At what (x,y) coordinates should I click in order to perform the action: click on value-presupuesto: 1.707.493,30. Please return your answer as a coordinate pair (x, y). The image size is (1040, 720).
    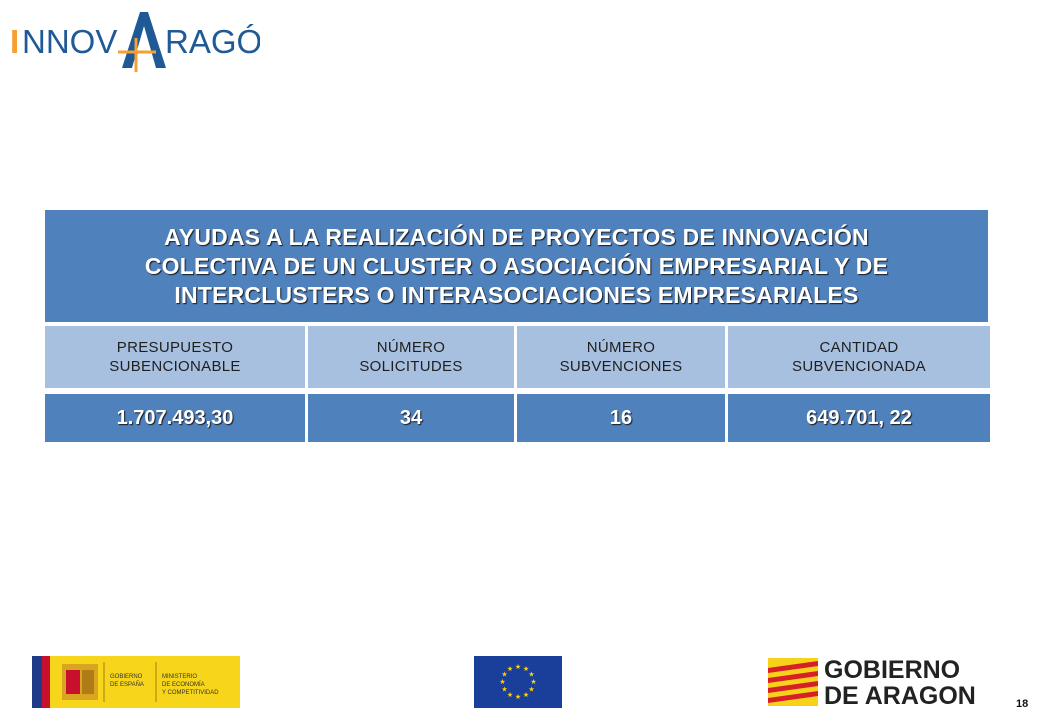
    Looking at the image, I should click on (175, 418).